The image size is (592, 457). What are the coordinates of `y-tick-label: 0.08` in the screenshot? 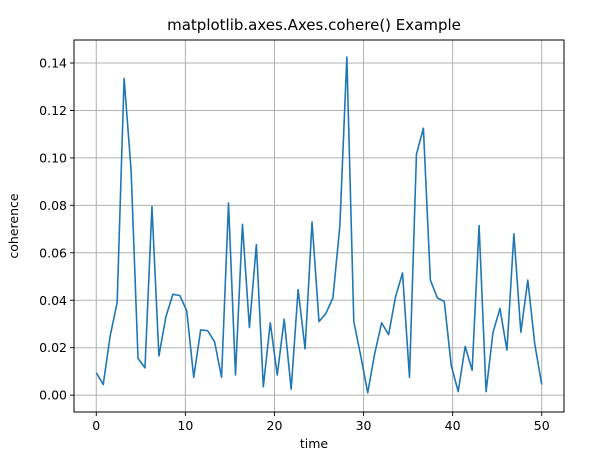 It's located at (53, 205).